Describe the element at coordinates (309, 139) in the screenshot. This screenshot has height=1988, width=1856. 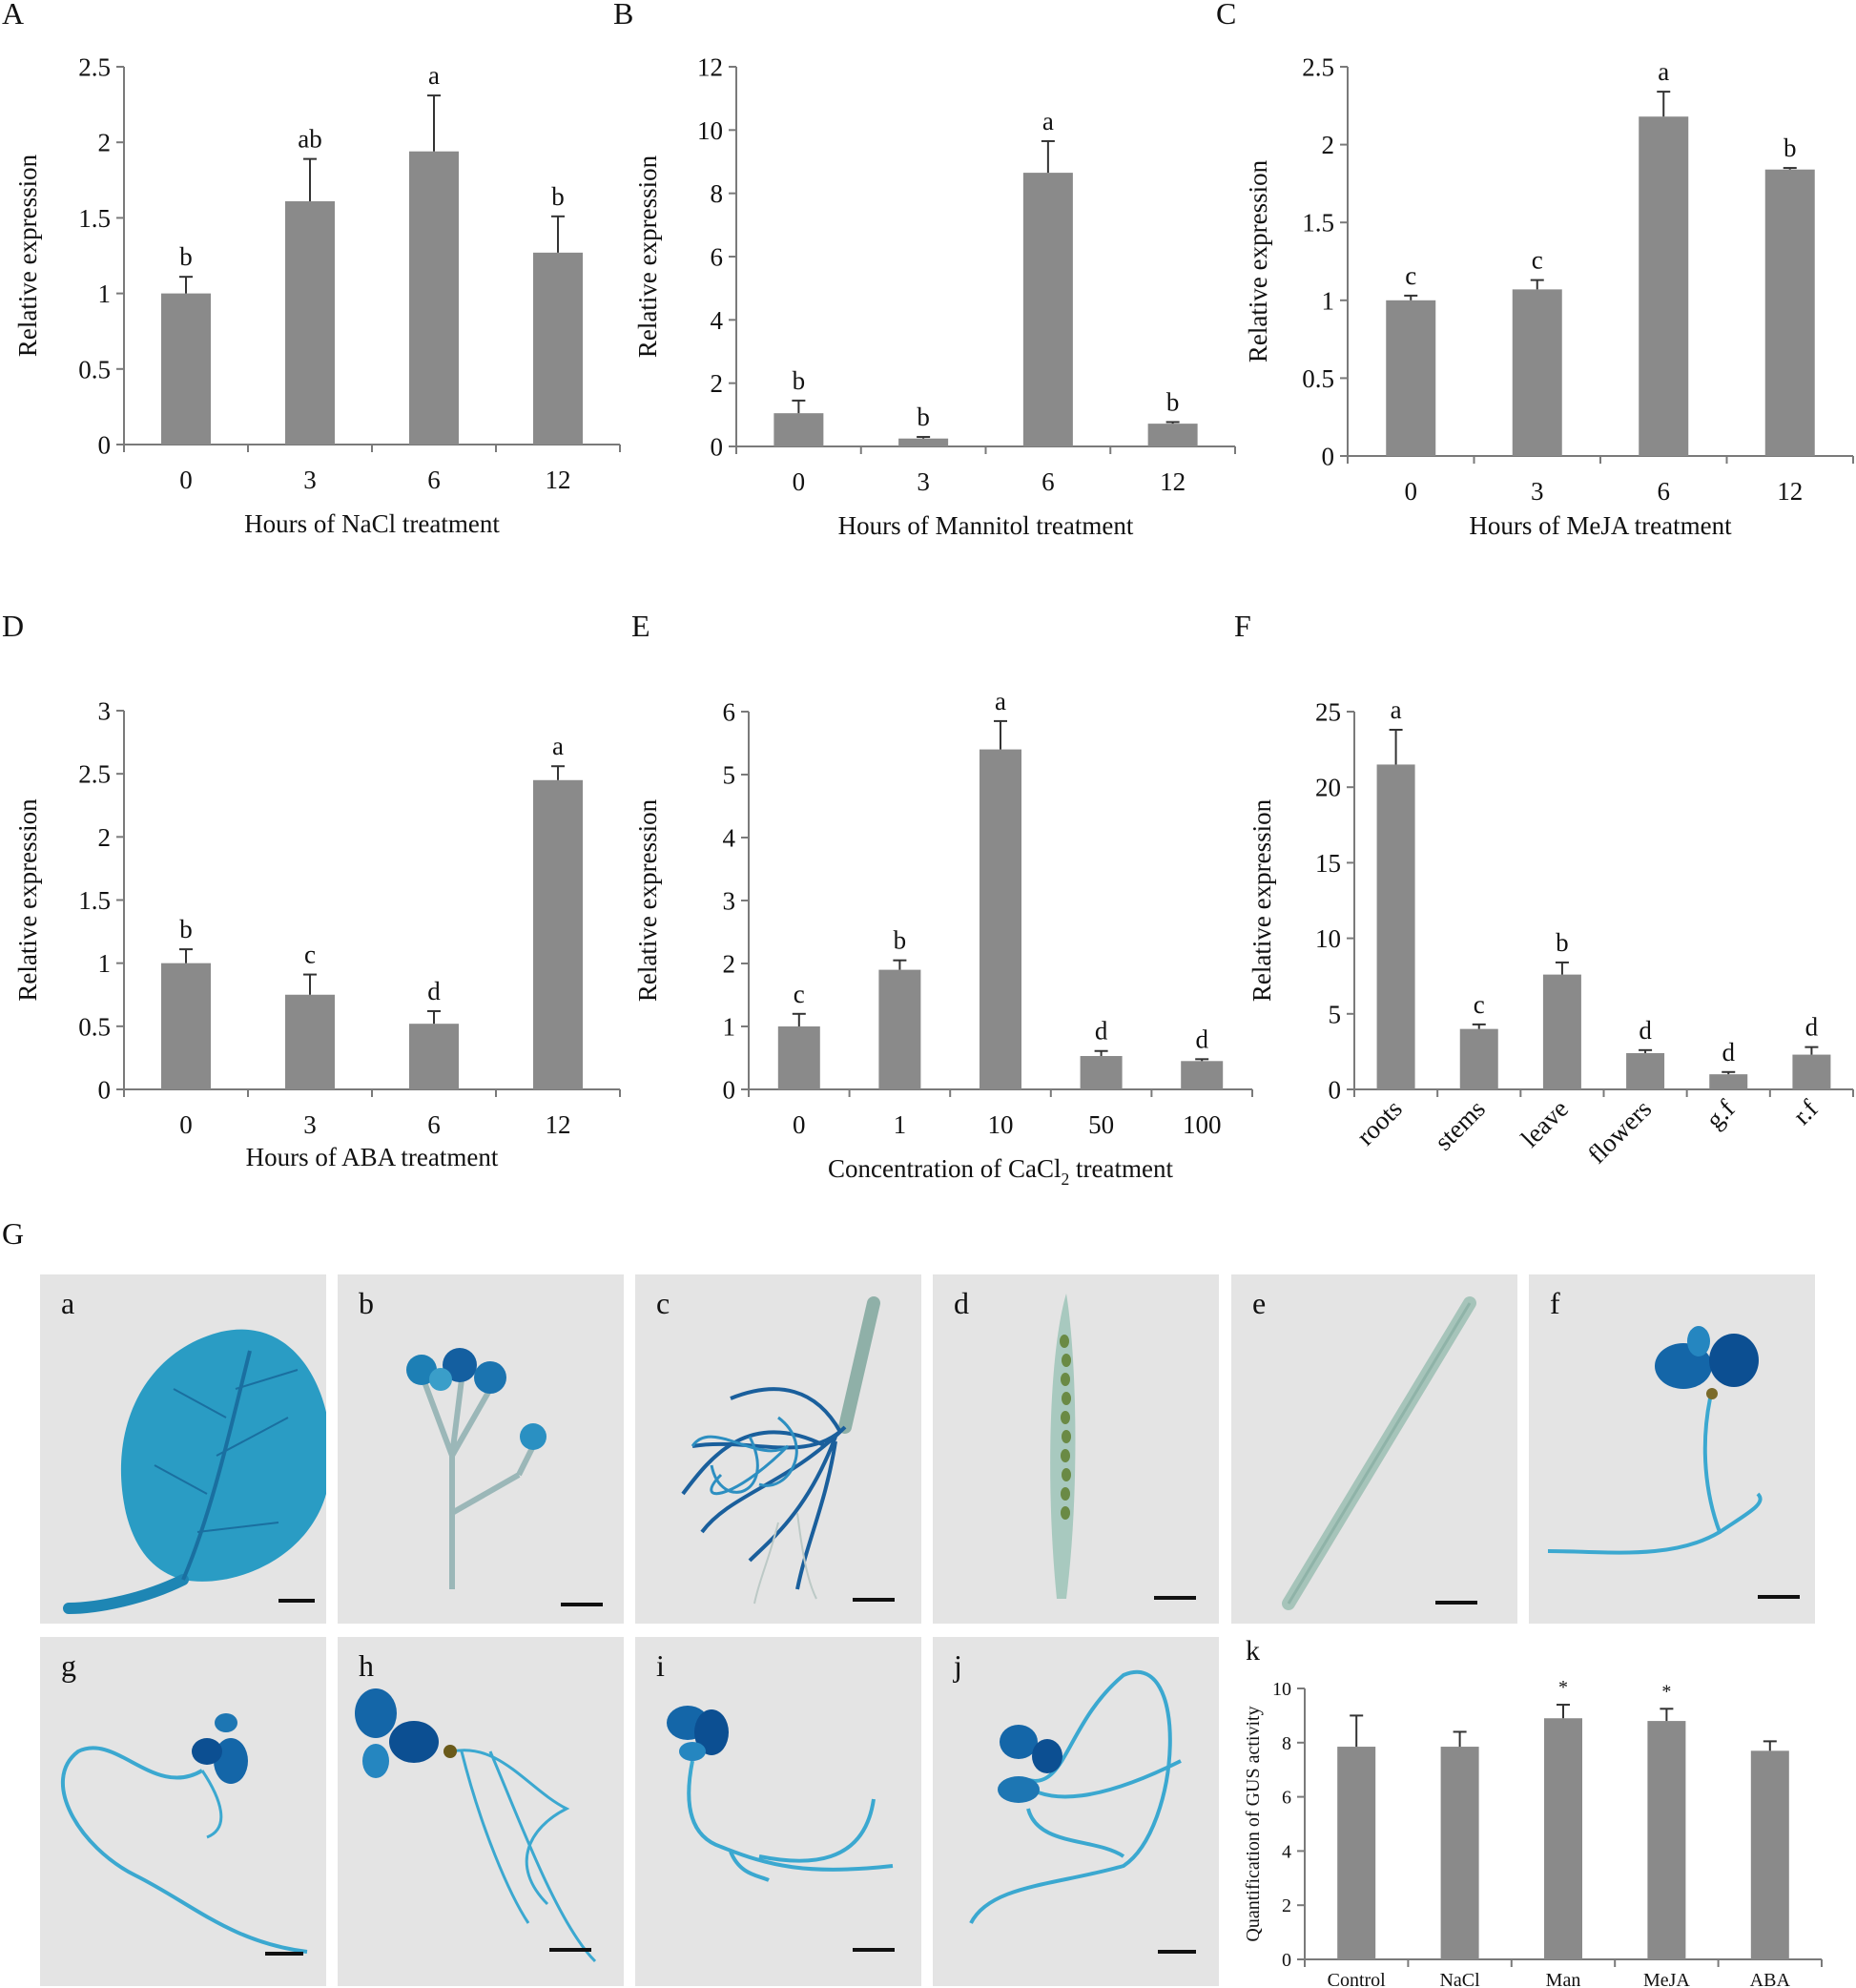
I see `significance-letter: ab` at that location.